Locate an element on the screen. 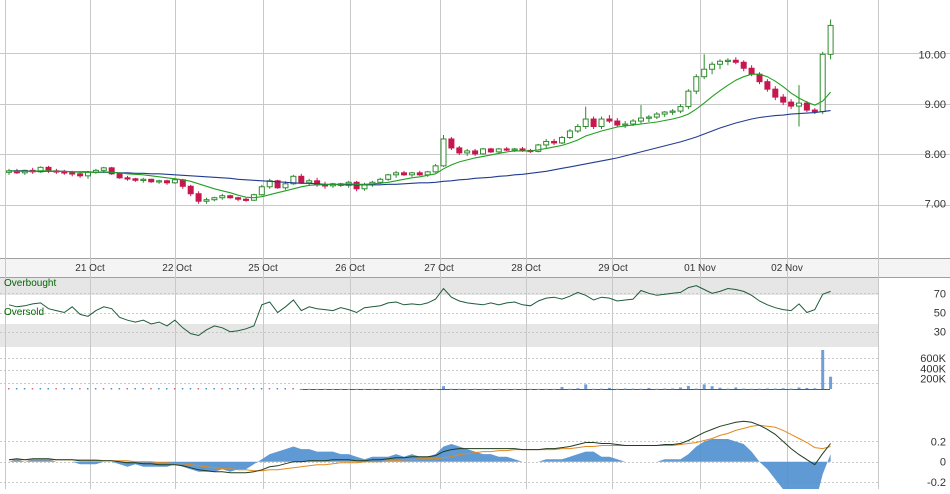 Image resolution: width=950 pixels, height=494 pixels. long-moving-average-line is located at coordinates (420, 148).